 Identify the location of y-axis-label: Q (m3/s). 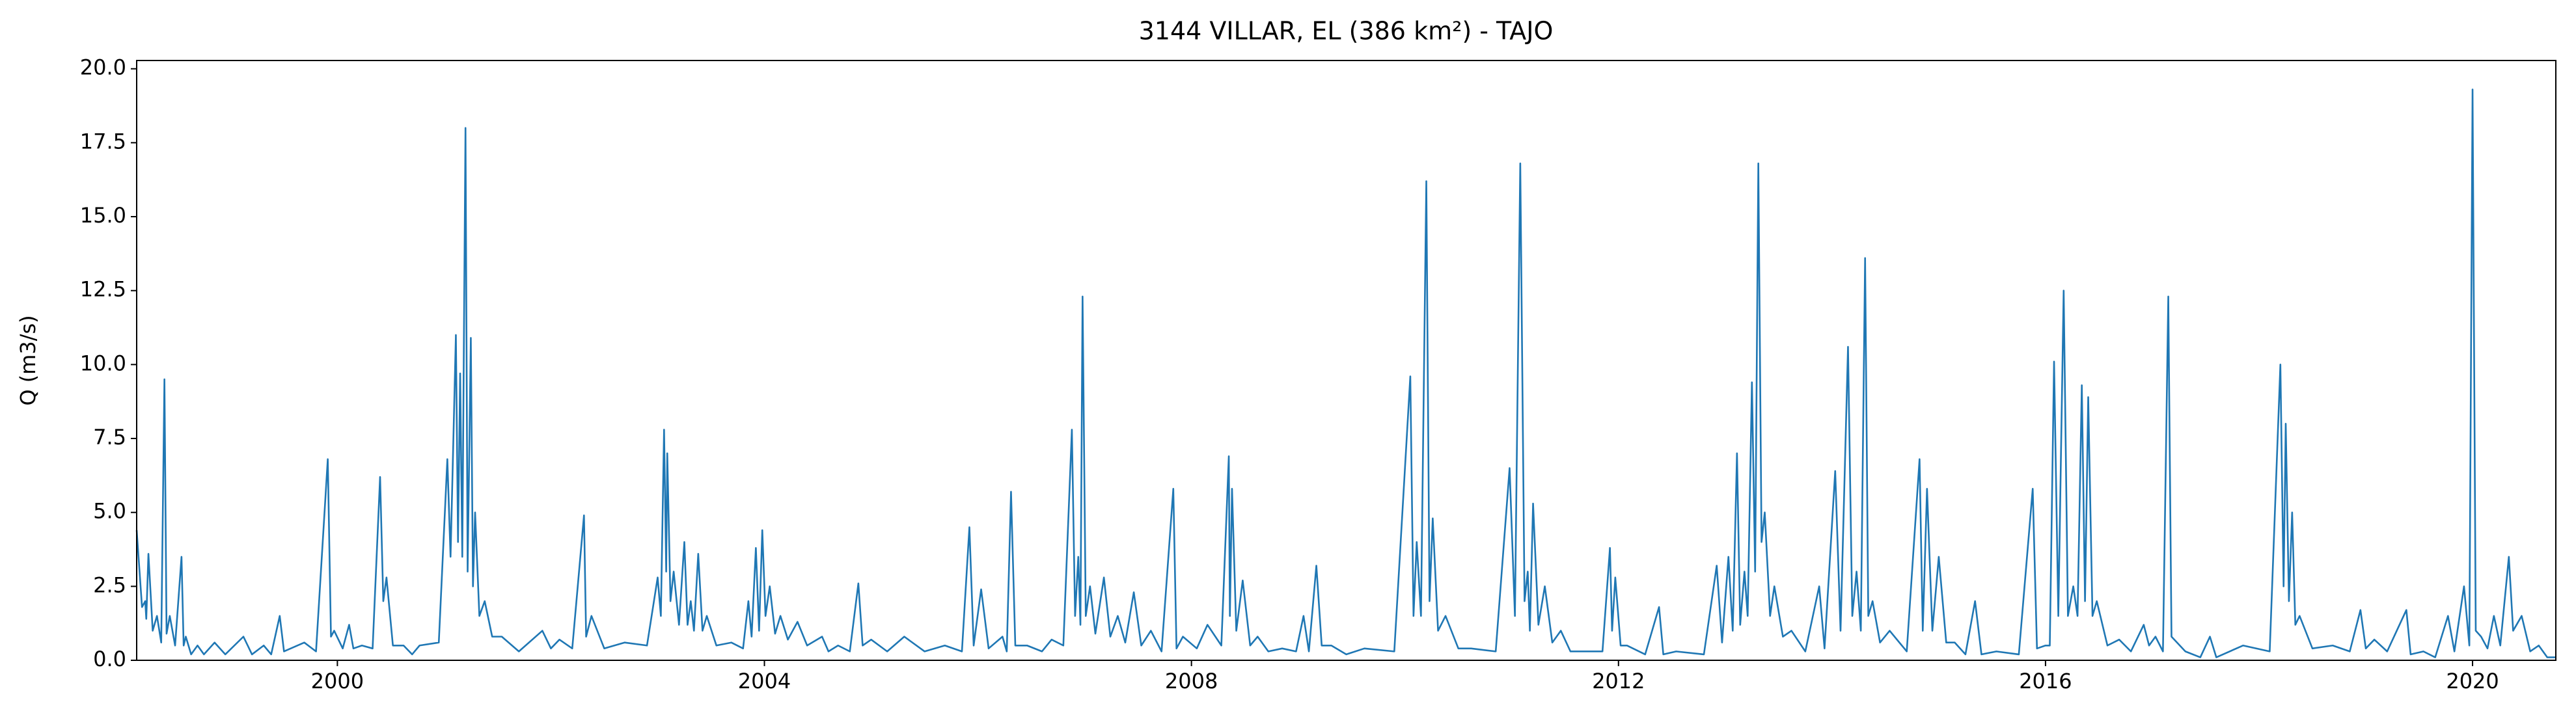
(28, 360).